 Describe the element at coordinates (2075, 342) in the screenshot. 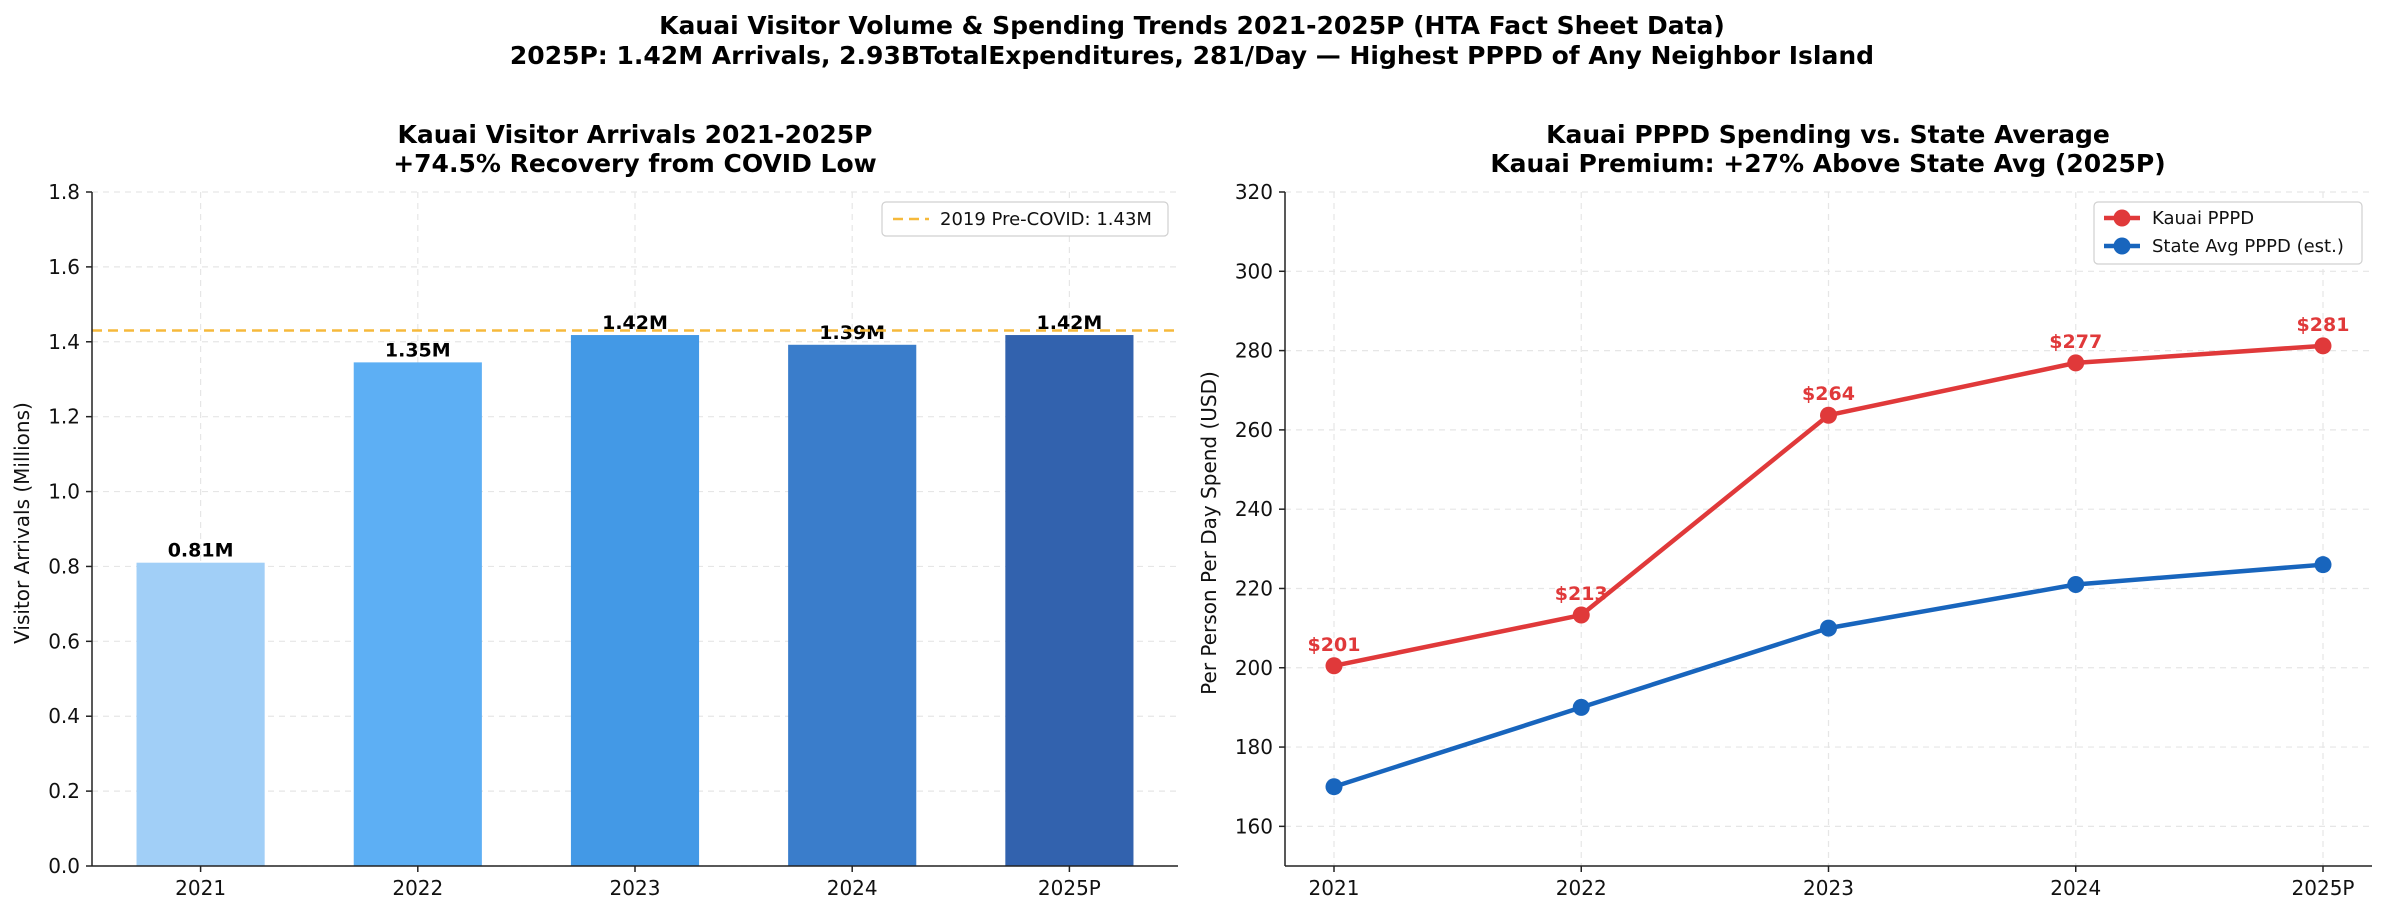

I see `kauai-pppd-point-label: $277` at that location.